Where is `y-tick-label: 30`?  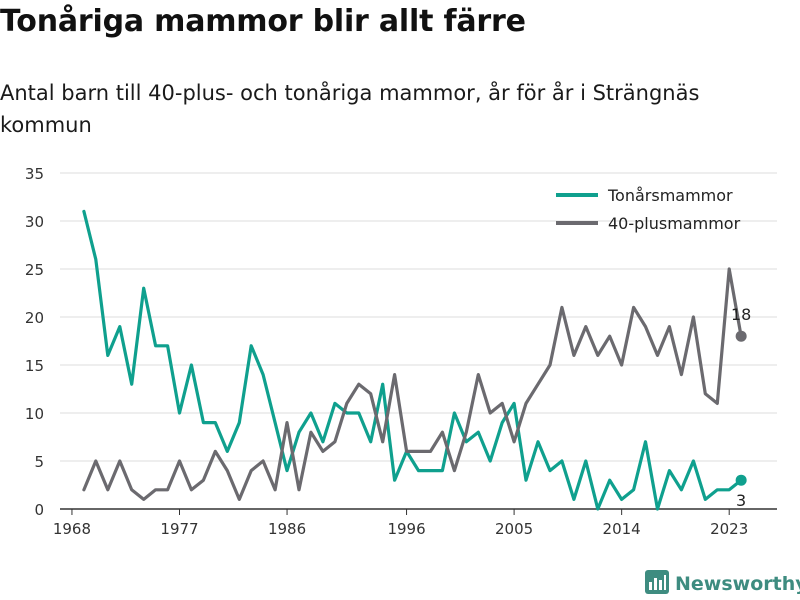
y-tick-label: 30 is located at coordinates (34, 222).